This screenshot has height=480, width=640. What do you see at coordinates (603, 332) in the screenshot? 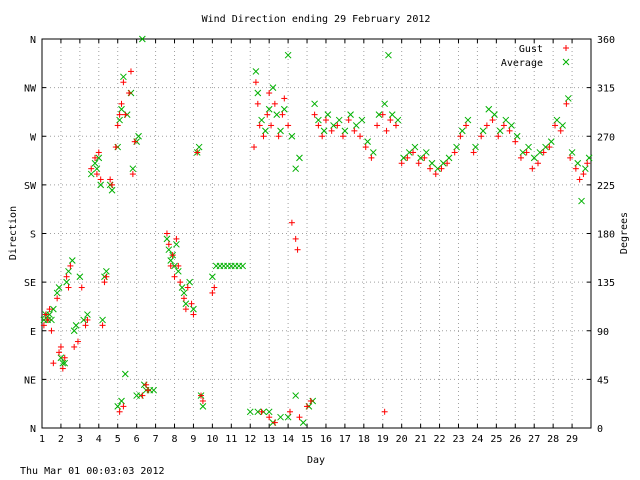
I see `y2-tick-label: 90` at bounding box center [603, 332].